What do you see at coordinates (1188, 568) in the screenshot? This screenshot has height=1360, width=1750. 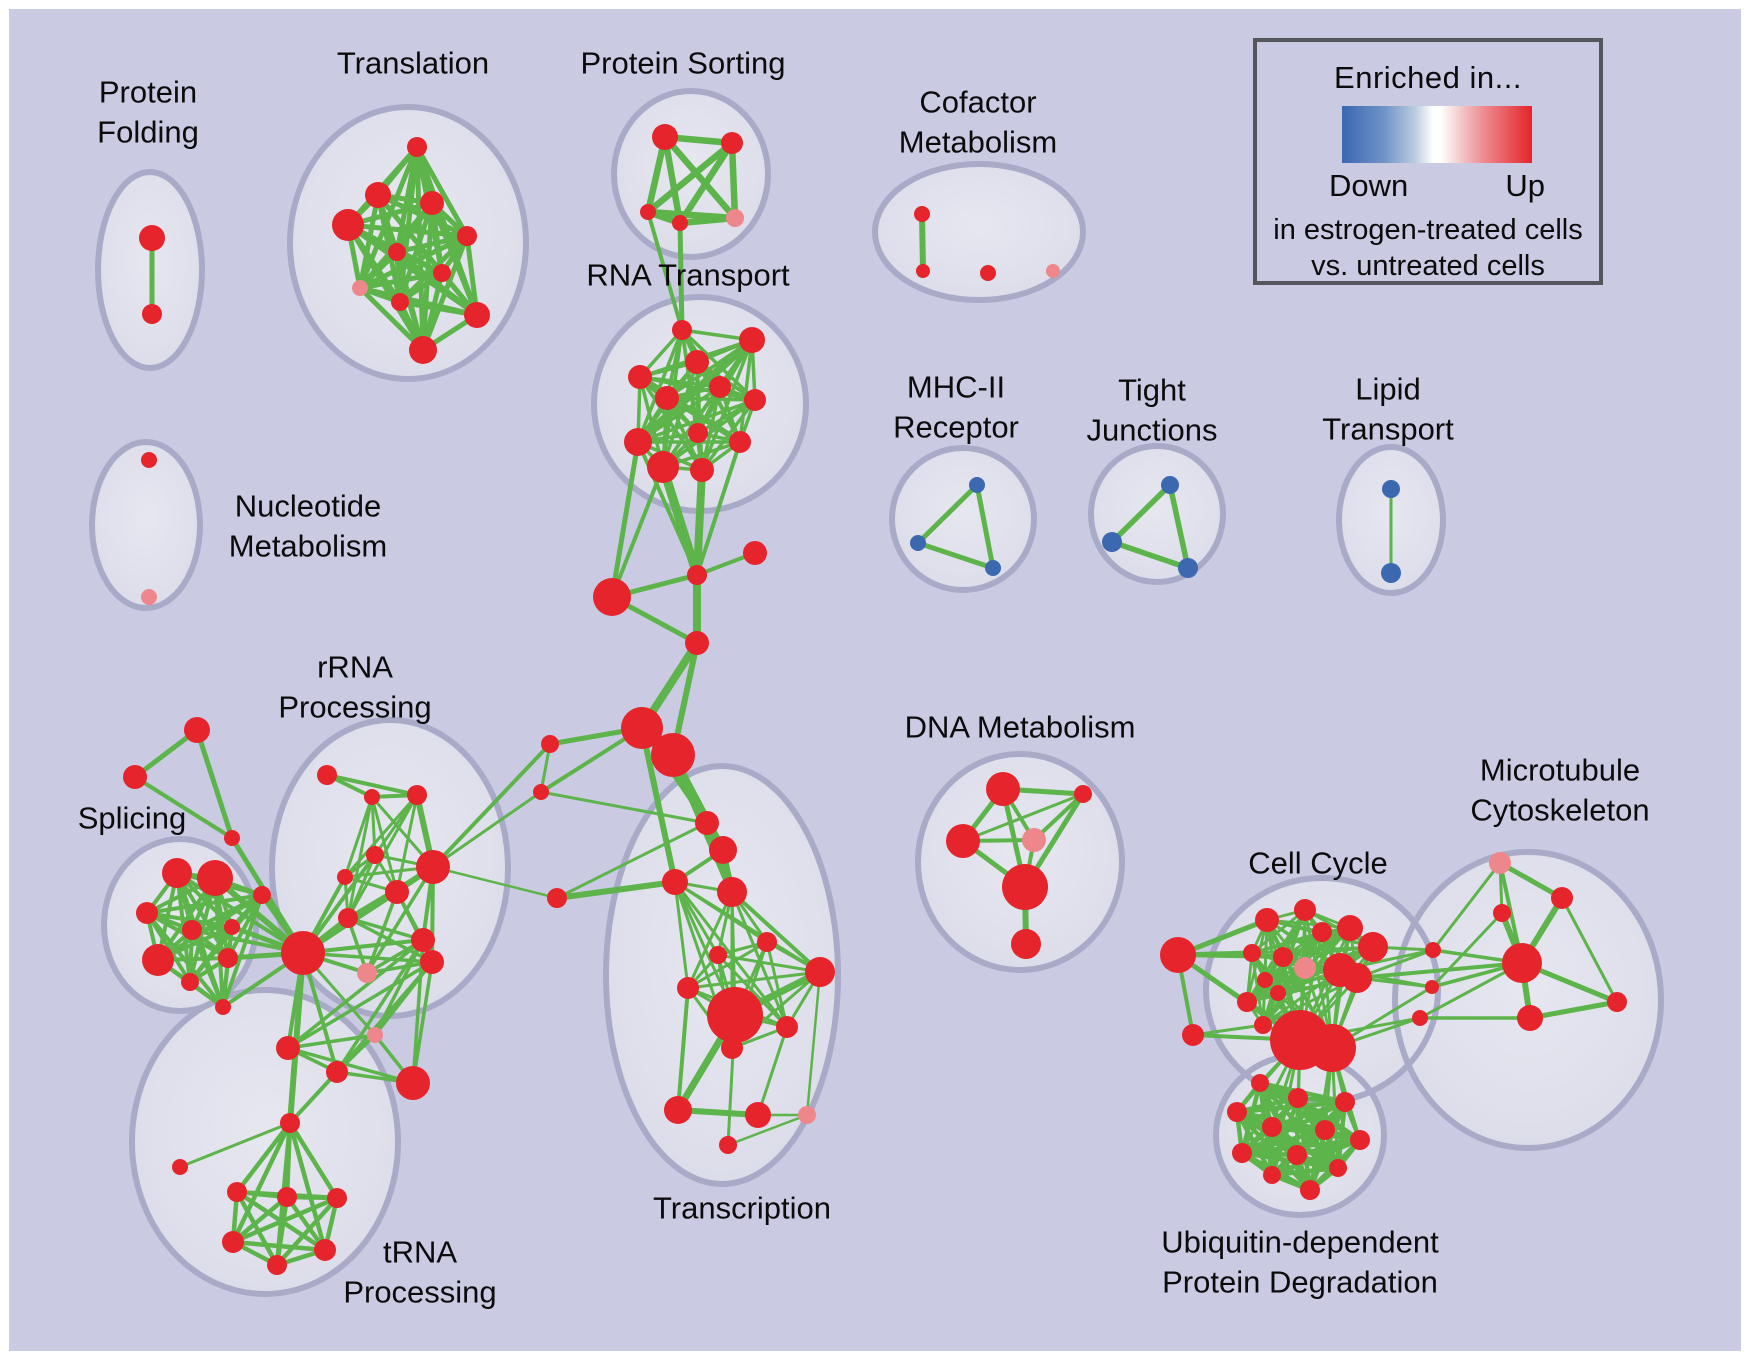 I see `node-tj3` at bounding box center [1188, 568].